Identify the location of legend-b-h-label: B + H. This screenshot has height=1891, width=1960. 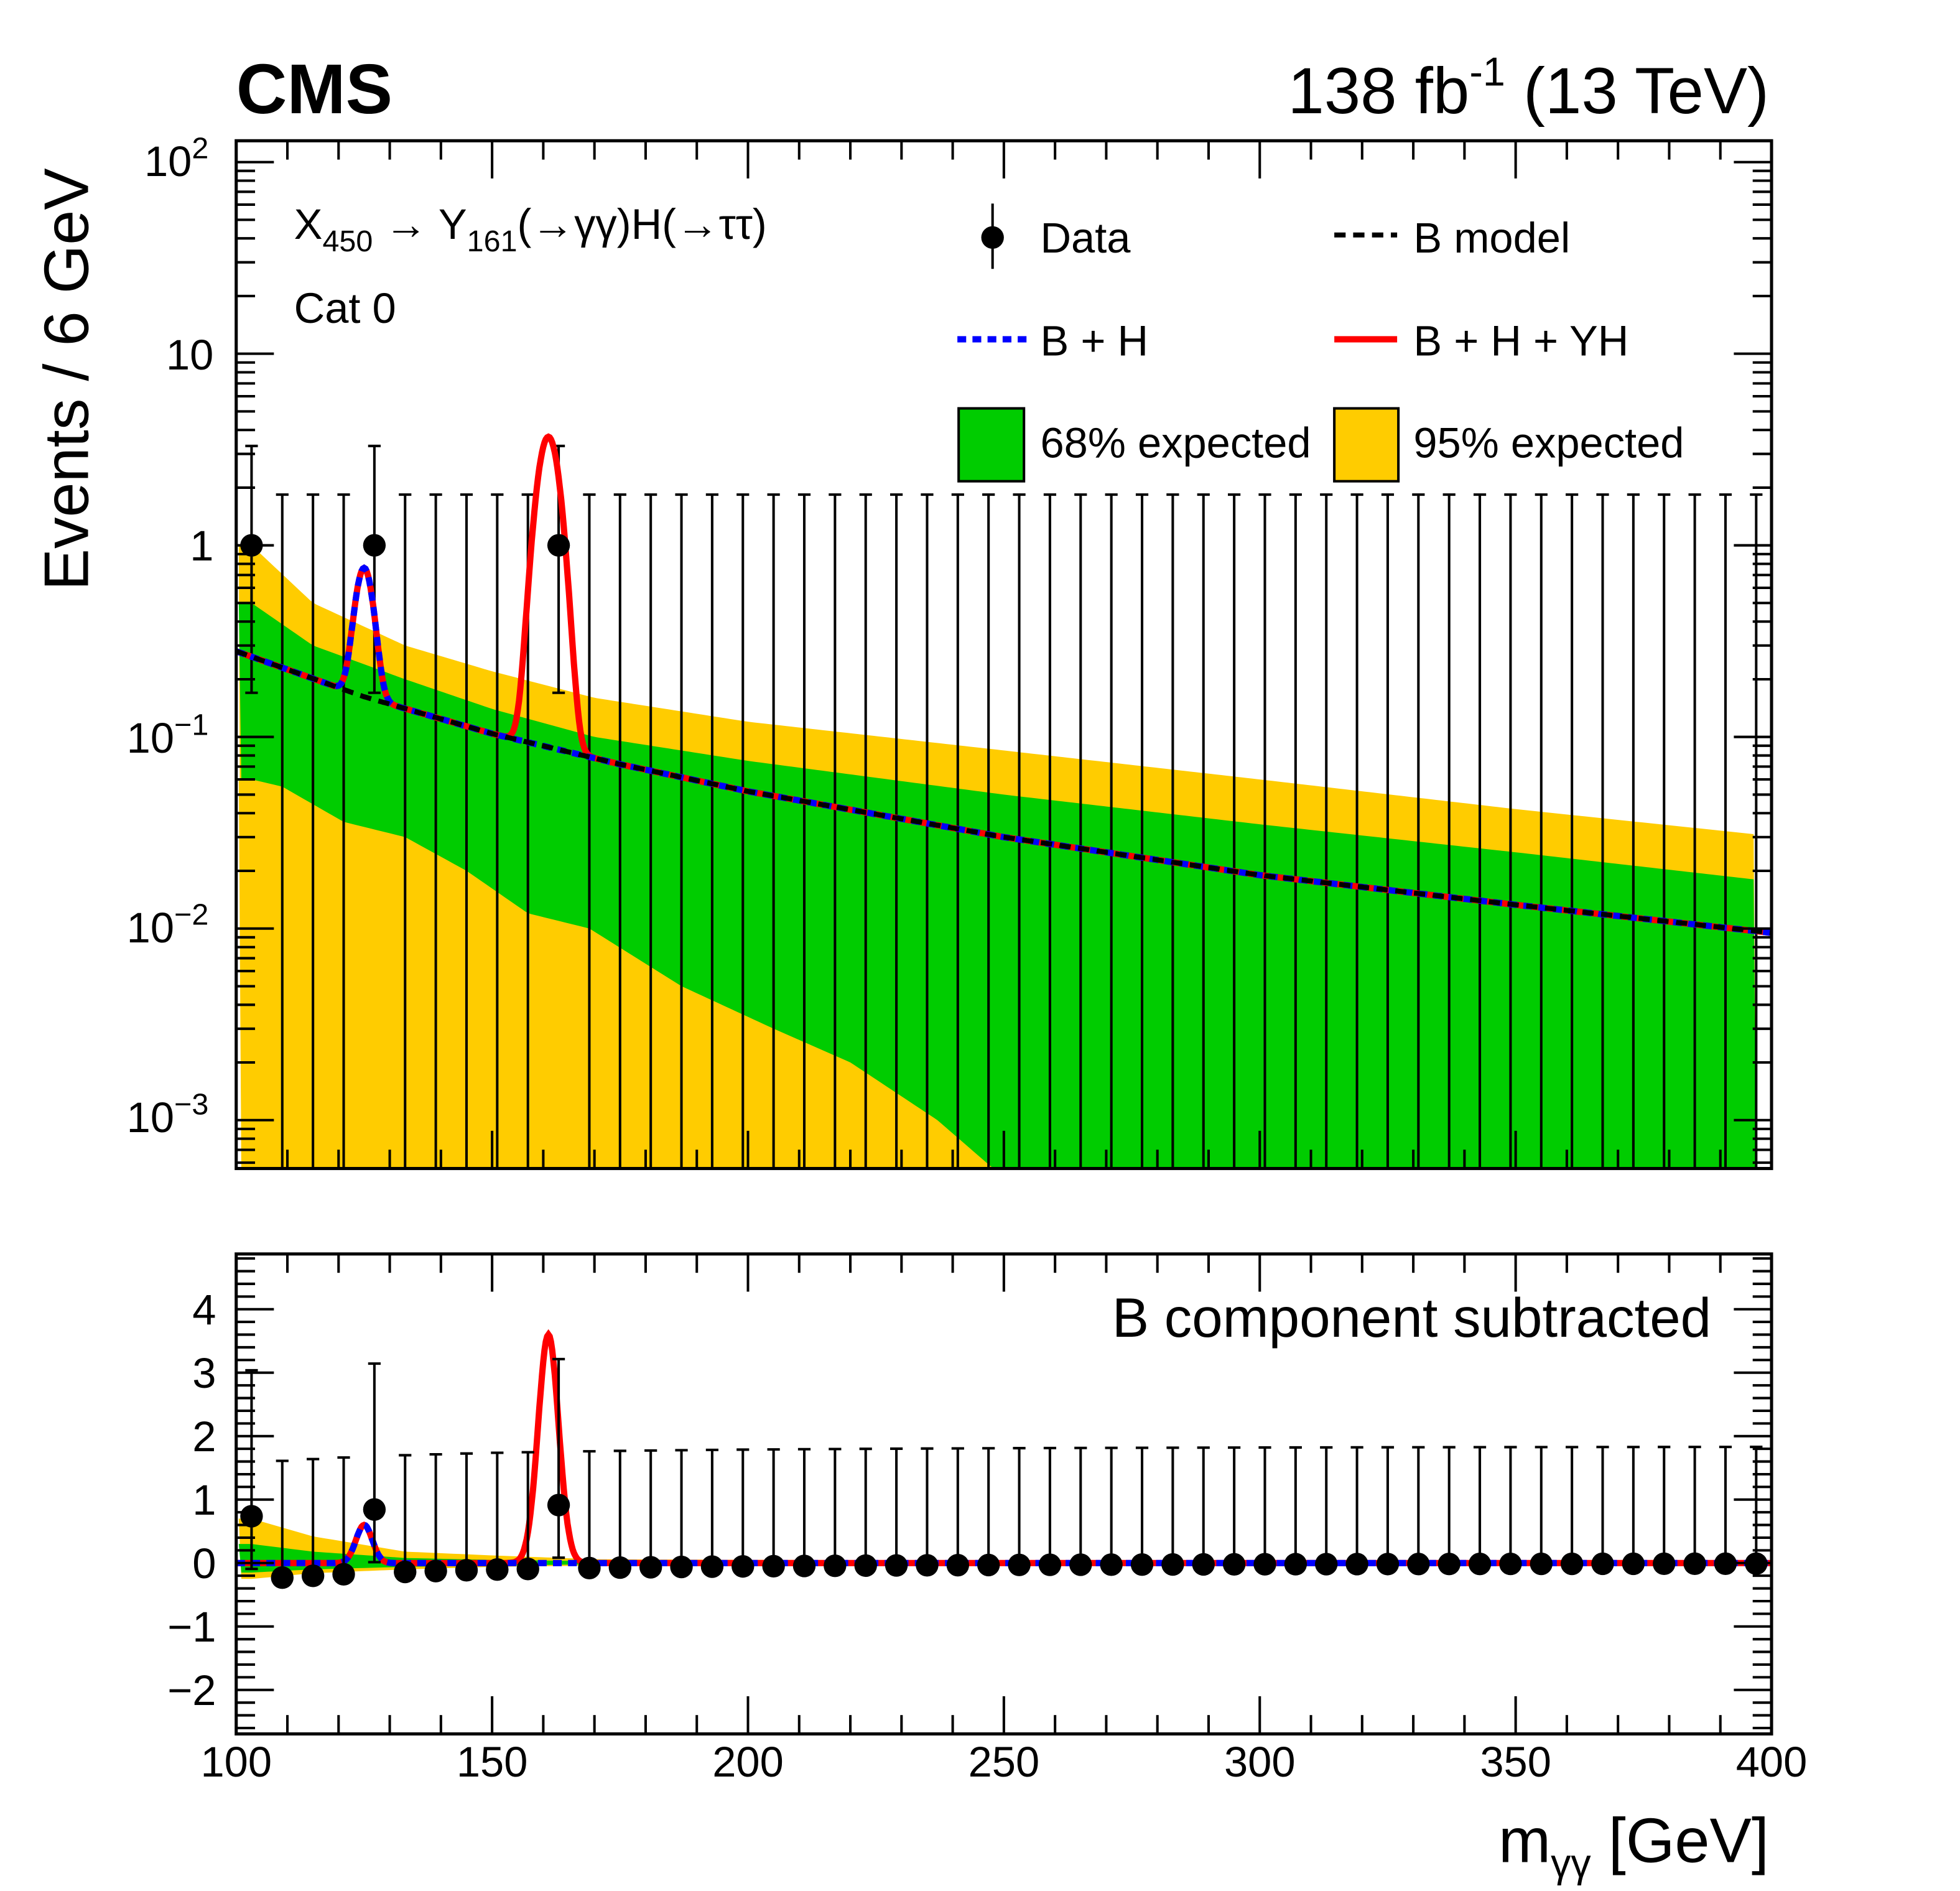
(1094, 341).